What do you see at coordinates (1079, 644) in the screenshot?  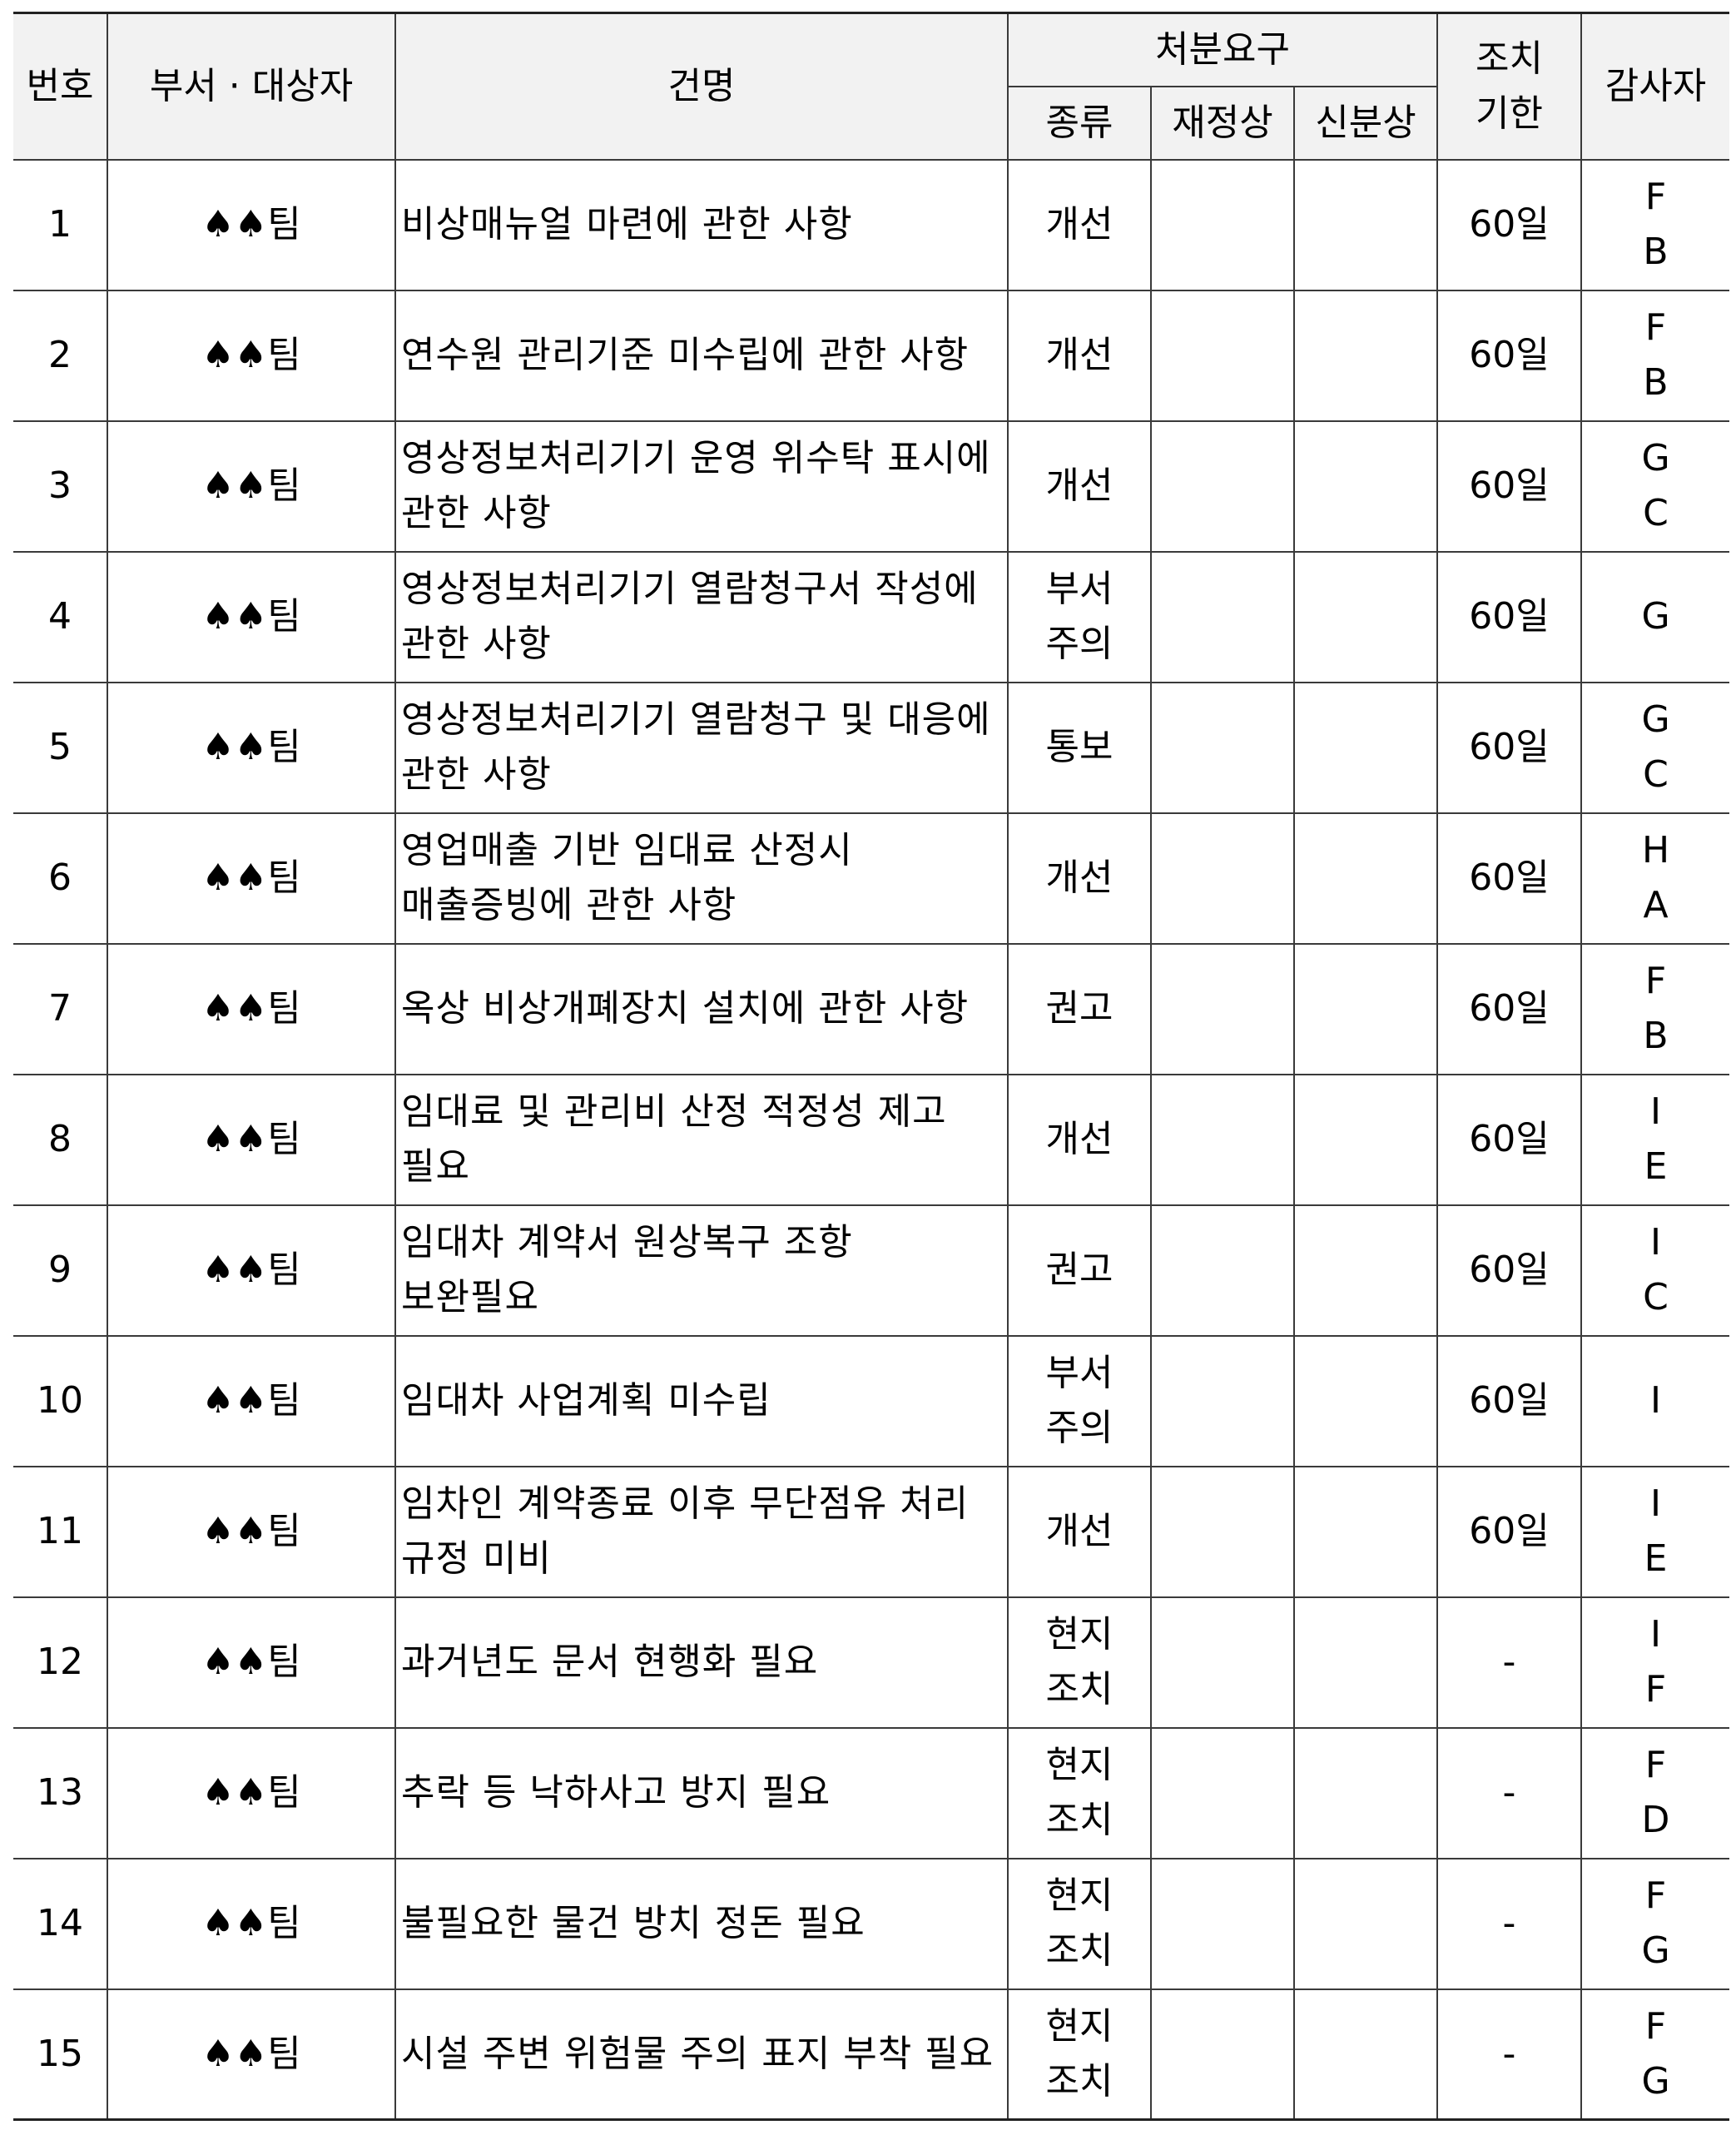 I see `row-kind-line: 주의` at bounding box center [1079, 644].